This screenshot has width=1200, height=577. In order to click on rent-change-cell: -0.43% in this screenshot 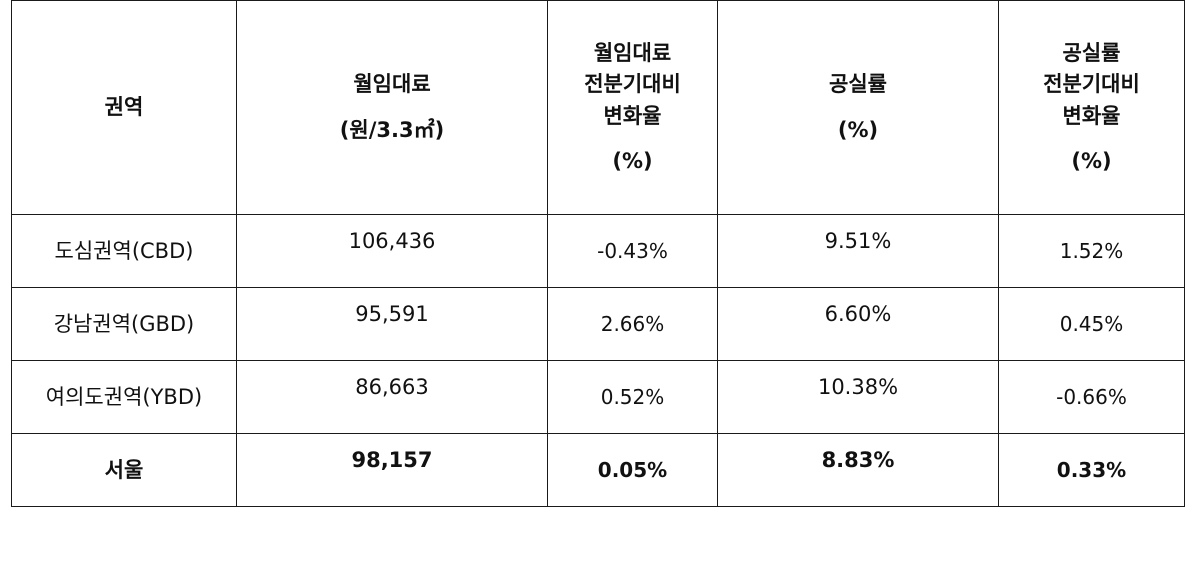, I will do `click(632, 251)`.